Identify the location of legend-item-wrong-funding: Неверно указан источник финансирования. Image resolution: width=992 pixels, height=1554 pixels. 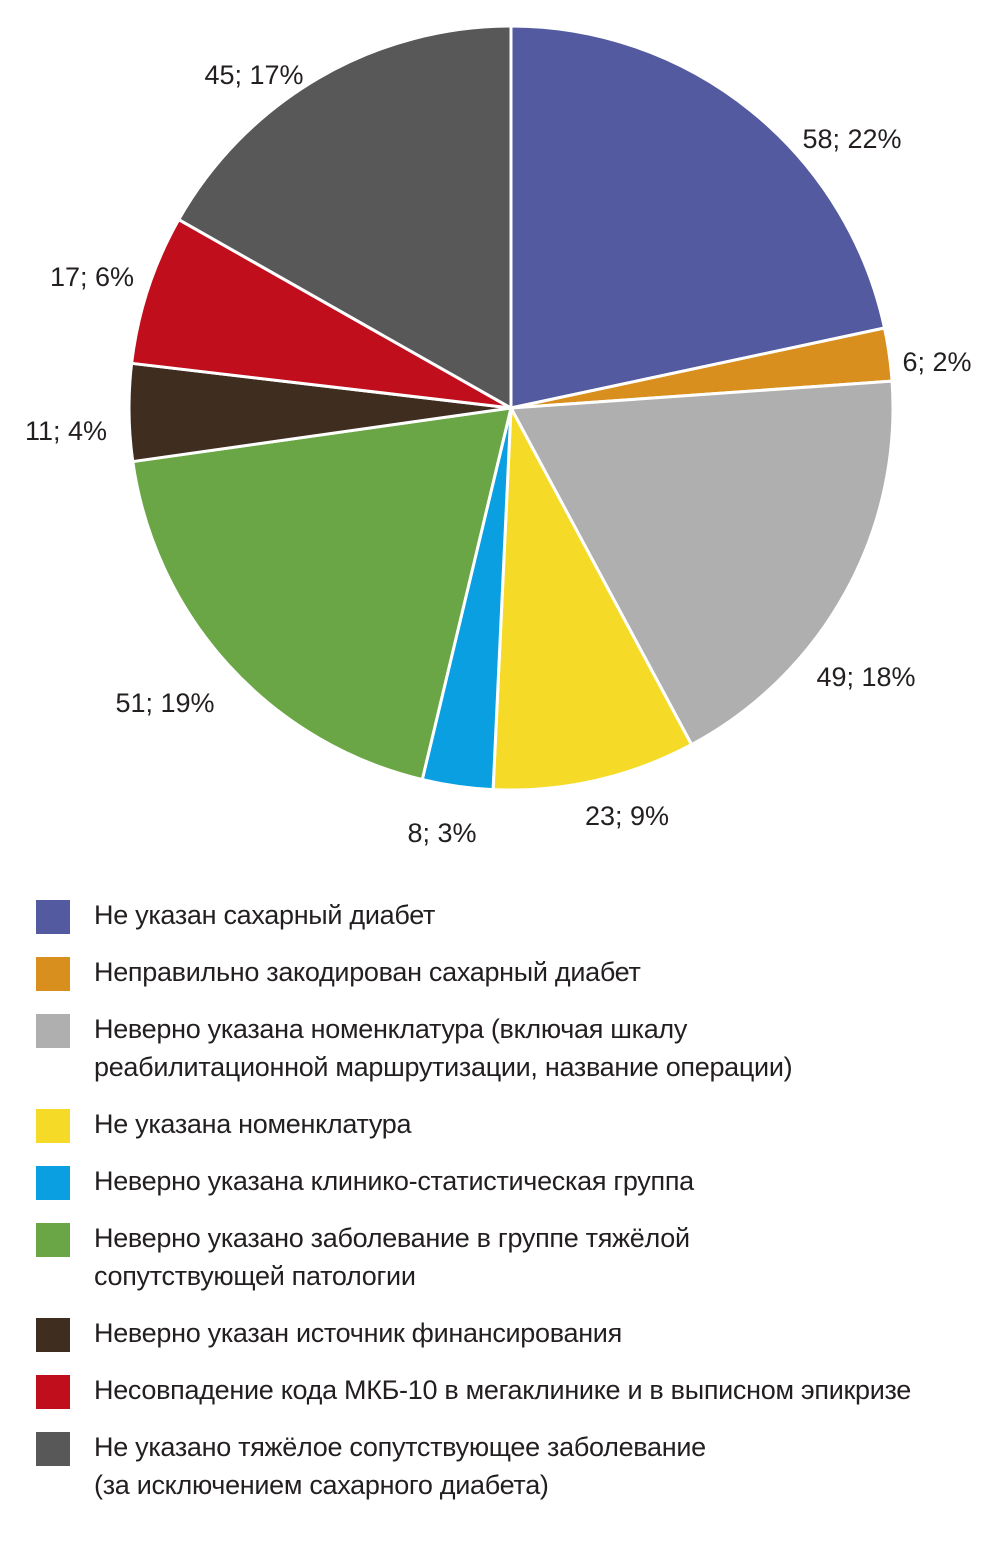
(511, 1333).